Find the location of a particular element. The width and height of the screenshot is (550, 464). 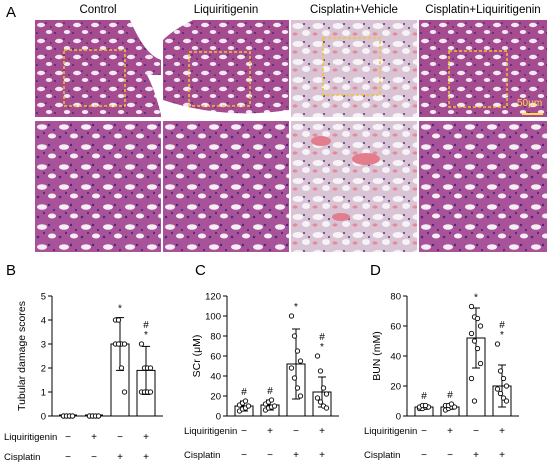

histology-liquiritigenin-low-mag is located at coordinates (226, 68).